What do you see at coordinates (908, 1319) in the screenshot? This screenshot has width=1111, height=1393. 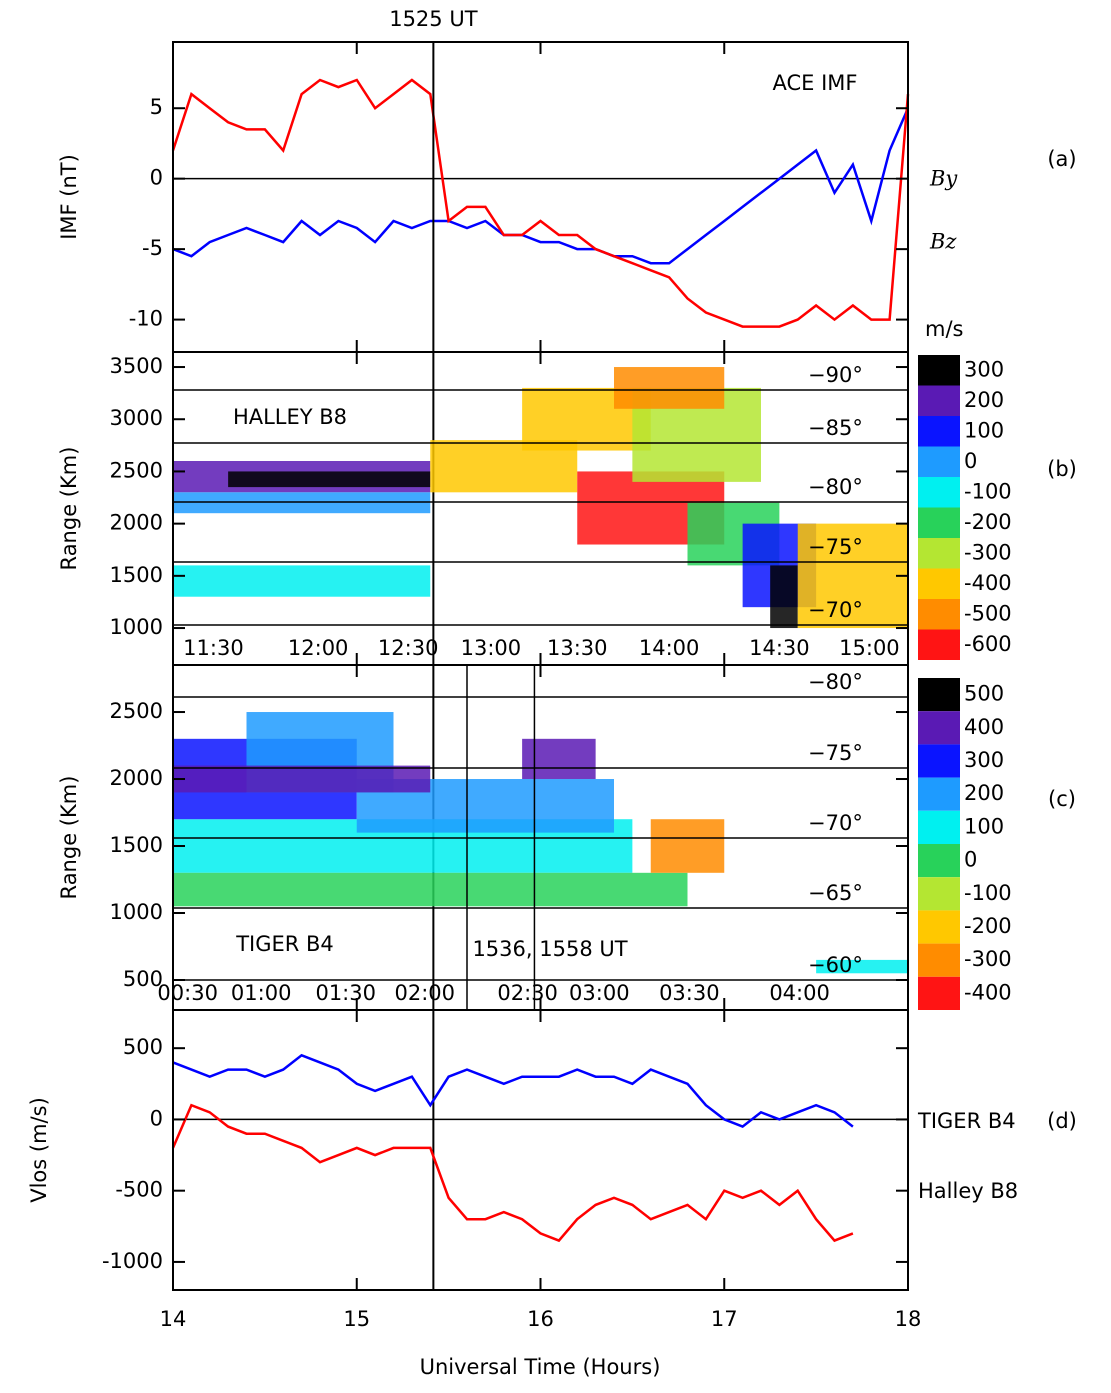 I see `x-tick-label: 18` at bounding box center [908, 1319].